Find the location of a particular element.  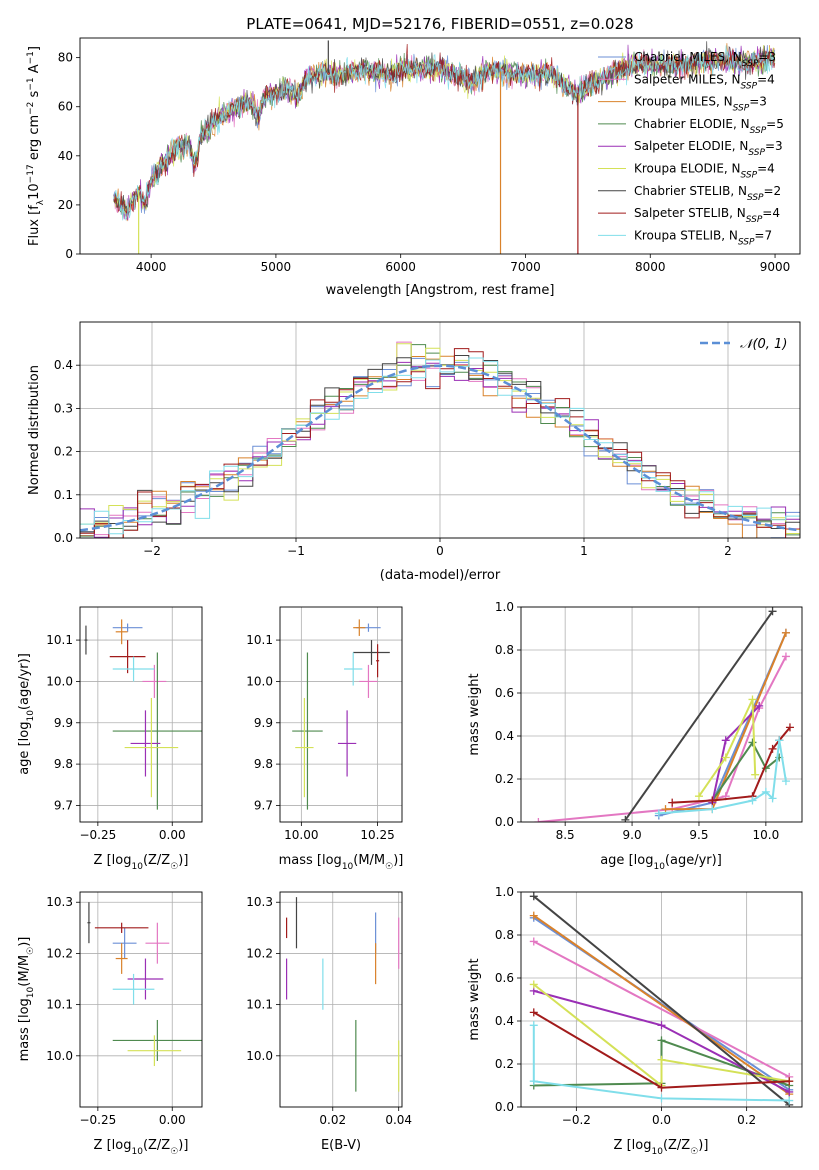

legend-label: Chabrier ELODIE, NSSP=5 is located at coordinates (709, 126).